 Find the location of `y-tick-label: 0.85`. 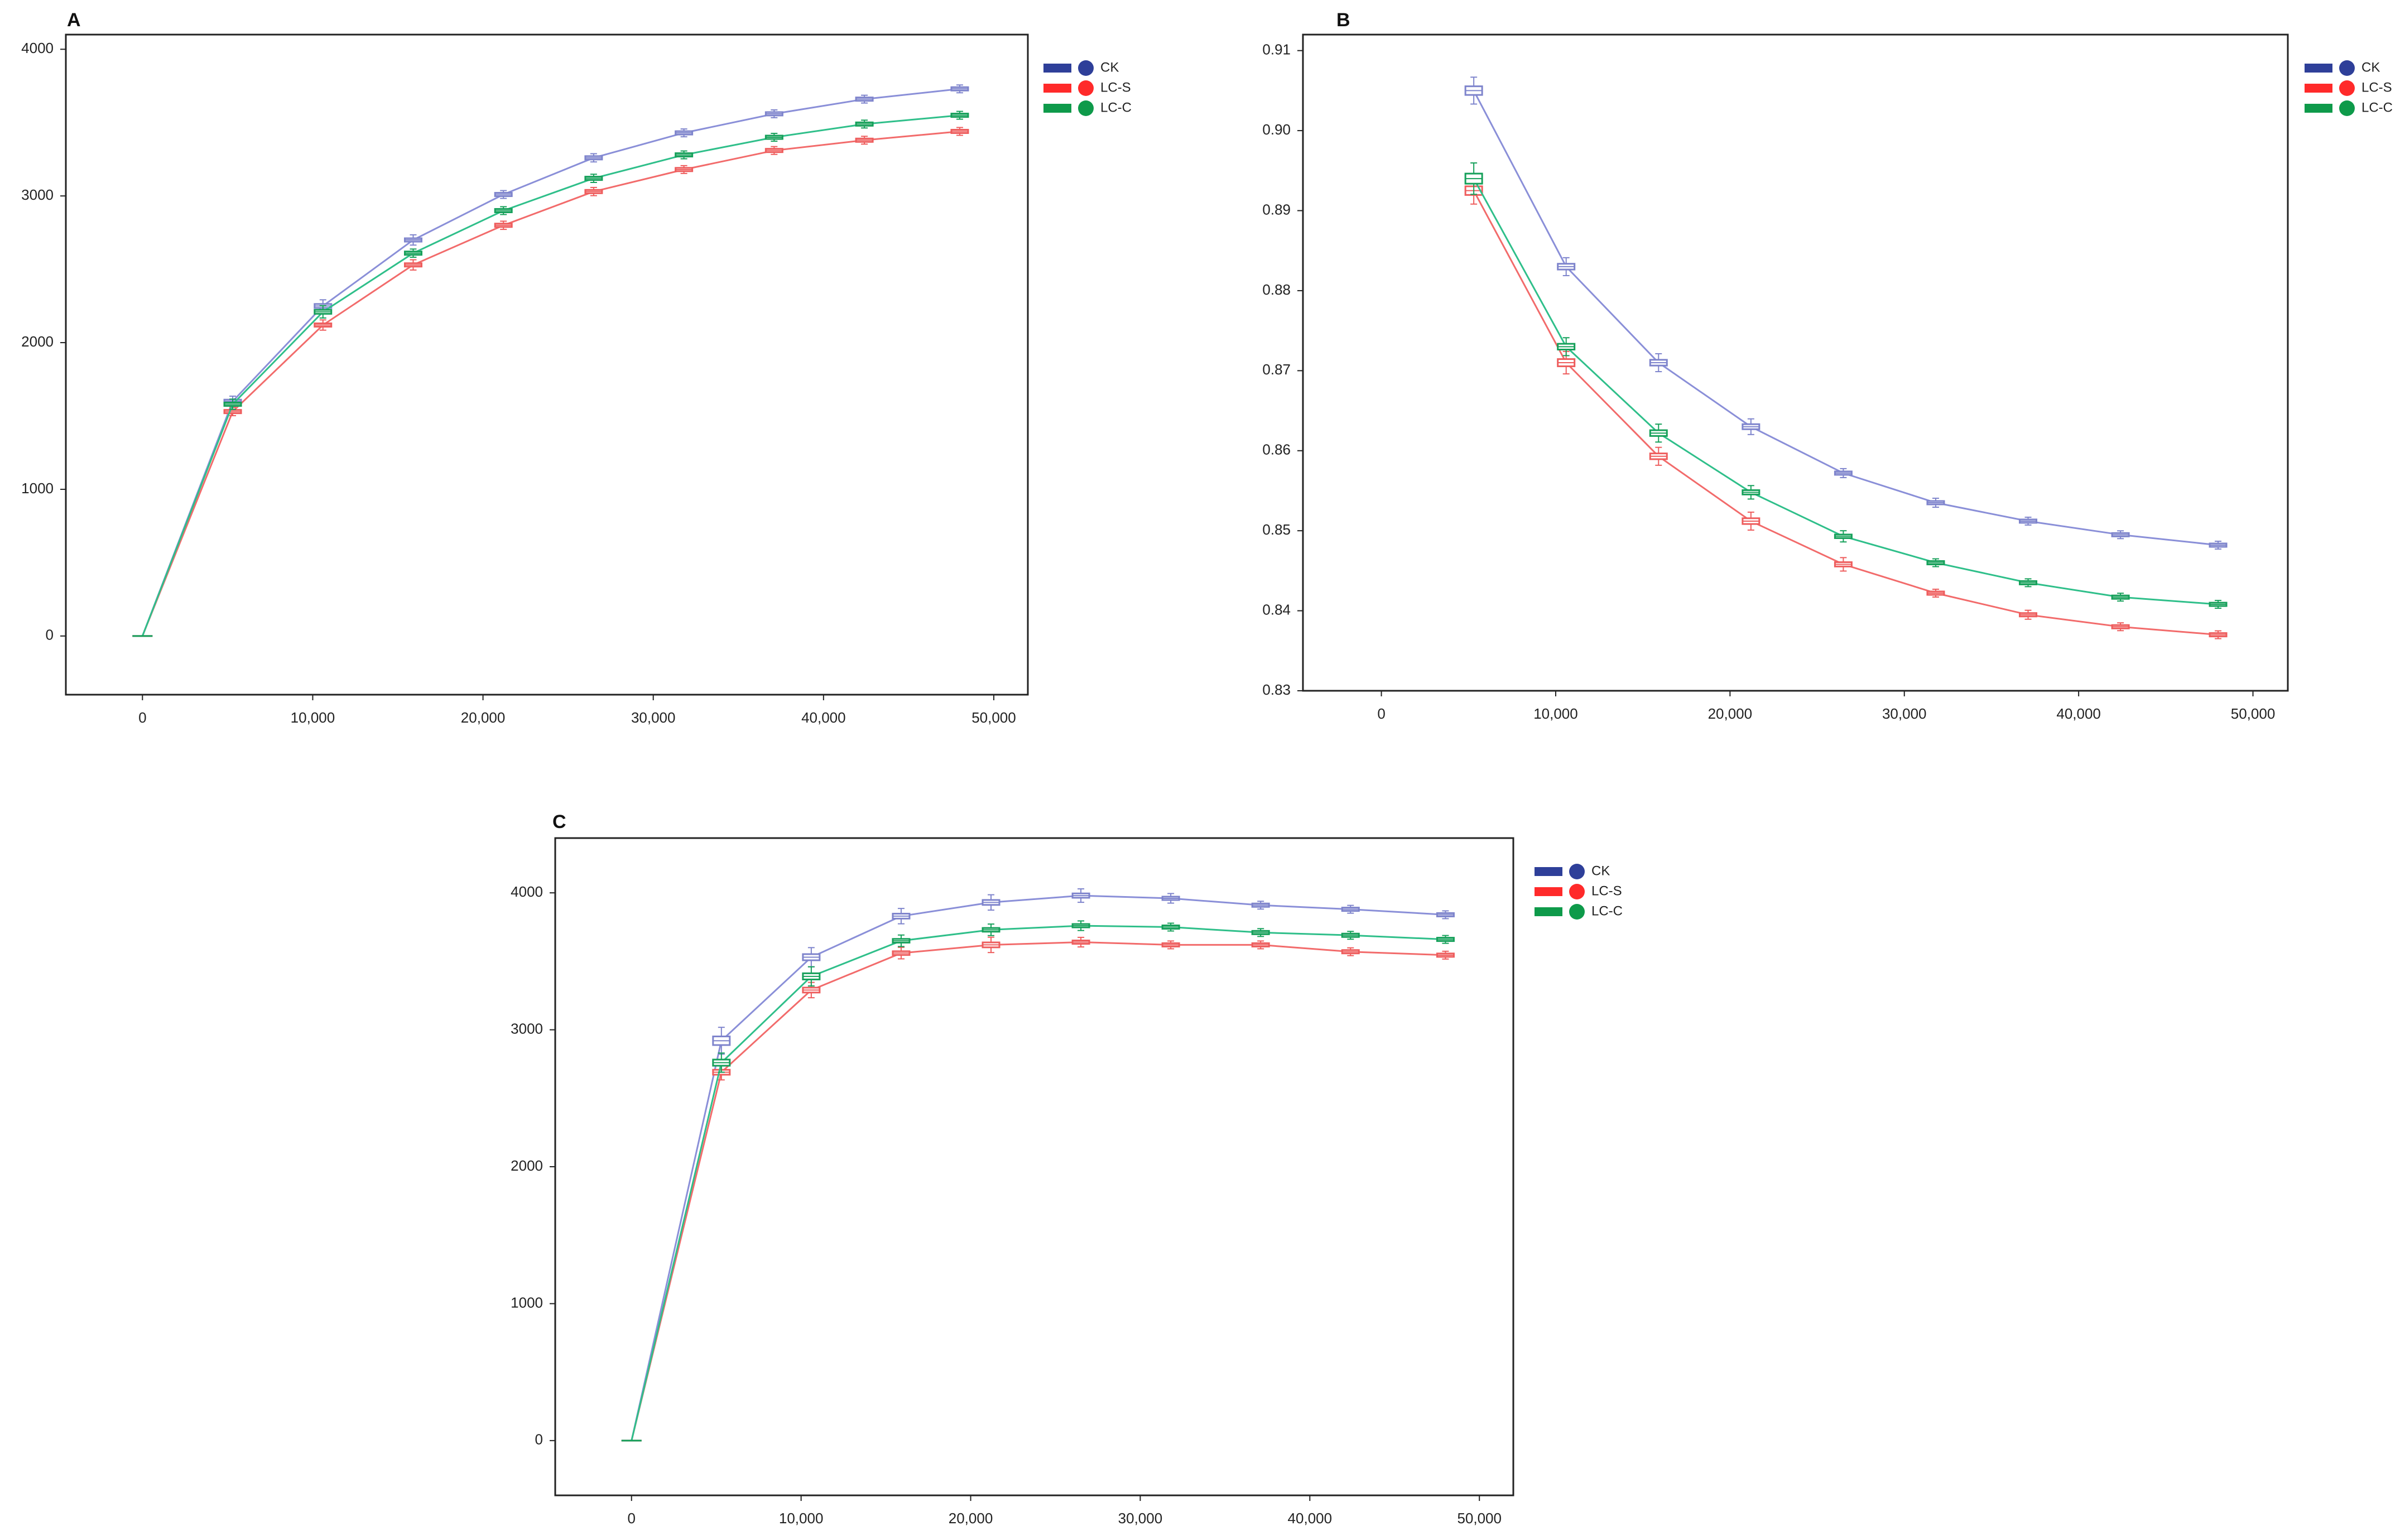

y-tick-label: 0.85 is located at coordinates (1276, 529).